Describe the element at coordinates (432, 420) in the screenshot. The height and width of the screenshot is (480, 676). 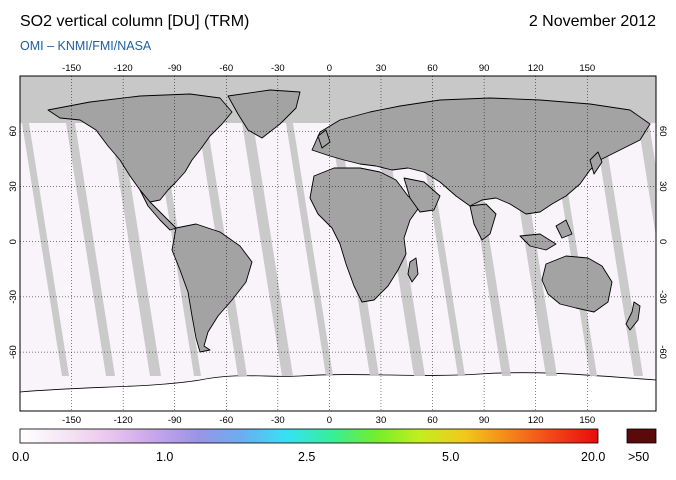
I see `lon-tick-bottom-7: 60` at that location.